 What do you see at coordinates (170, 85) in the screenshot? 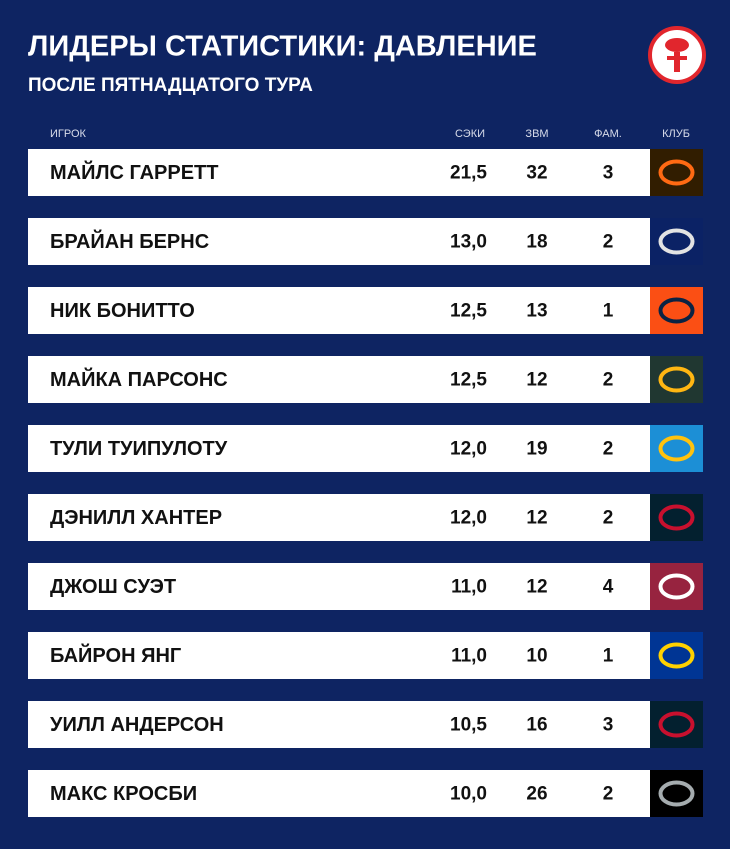
I see `subtitle: ПОСЛЕ ПЯТНАДЦАТОГО ТУРА` at bounding box center [170, 85].